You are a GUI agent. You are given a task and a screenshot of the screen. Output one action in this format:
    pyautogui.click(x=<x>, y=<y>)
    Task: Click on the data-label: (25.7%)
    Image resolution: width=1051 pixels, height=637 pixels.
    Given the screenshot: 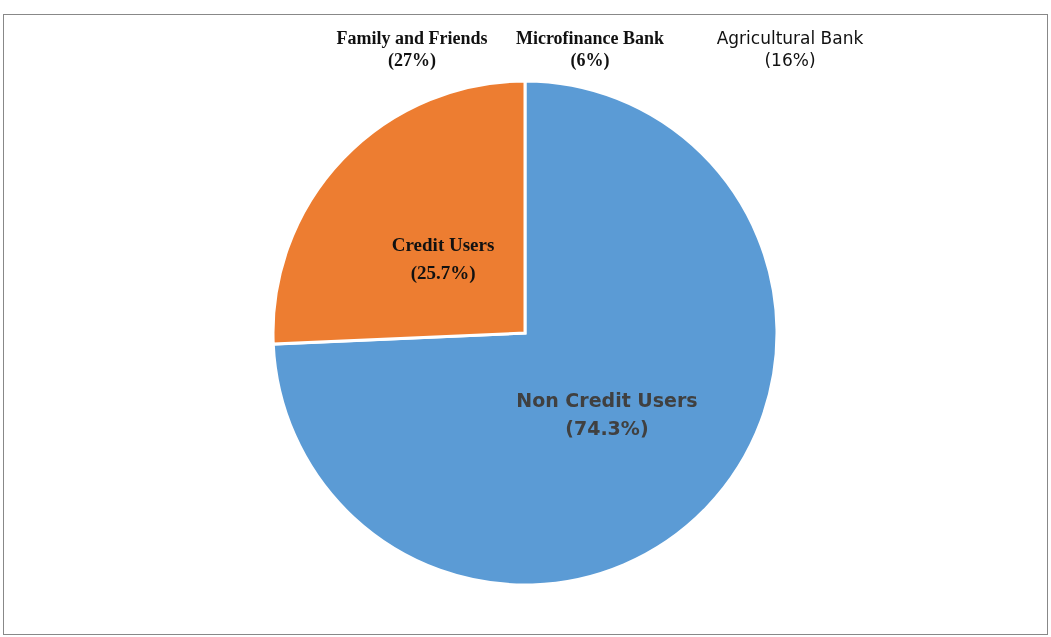 What is the action you would take?
    pyautogui.click(x=443, y=272)
    